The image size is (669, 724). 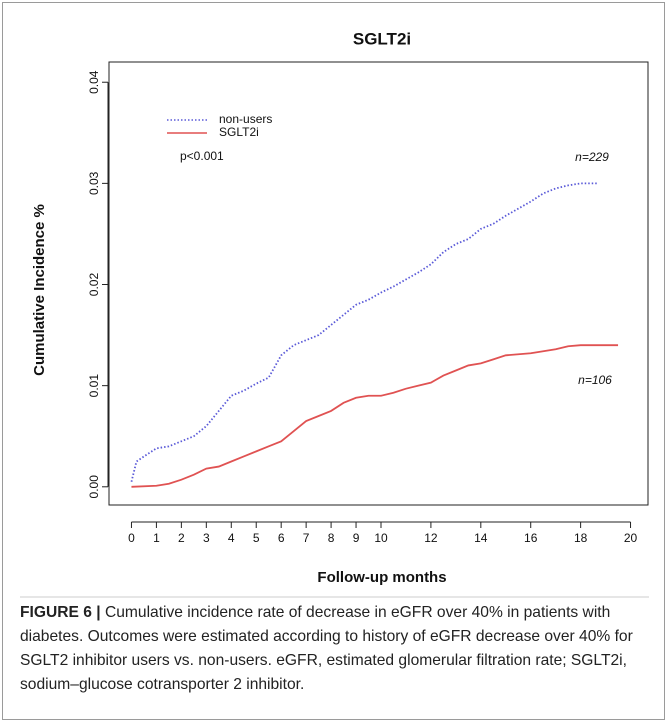 What do you see at coordinates (60, 612) in the screenshot?
I see `caption-label: FIGURE 6 |` at bounding box center [60, 612].